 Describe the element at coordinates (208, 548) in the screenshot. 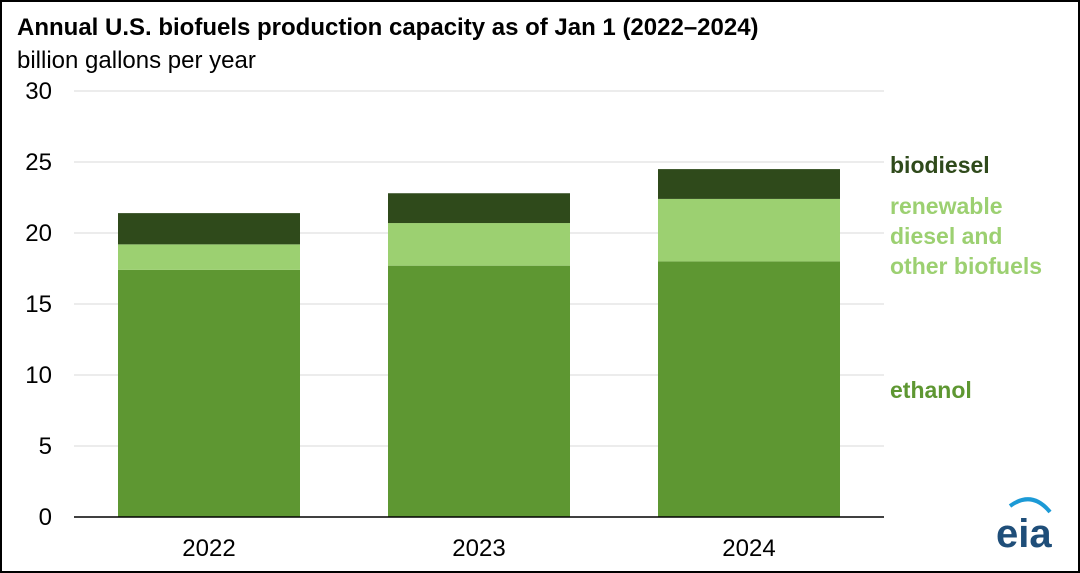

I see `x-tick-label: 2022` at that location.